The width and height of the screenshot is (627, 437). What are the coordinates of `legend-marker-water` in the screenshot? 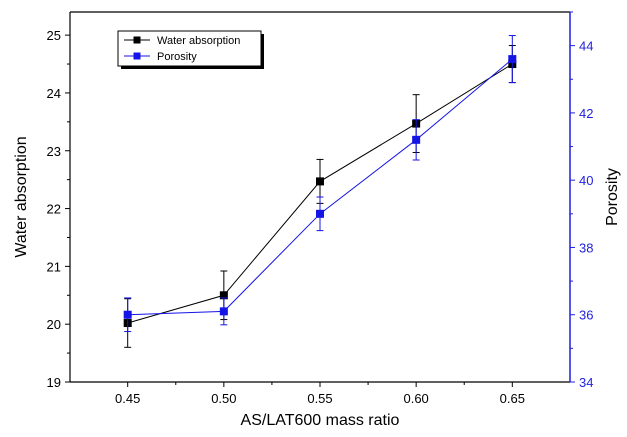 It's located at (137, 40).